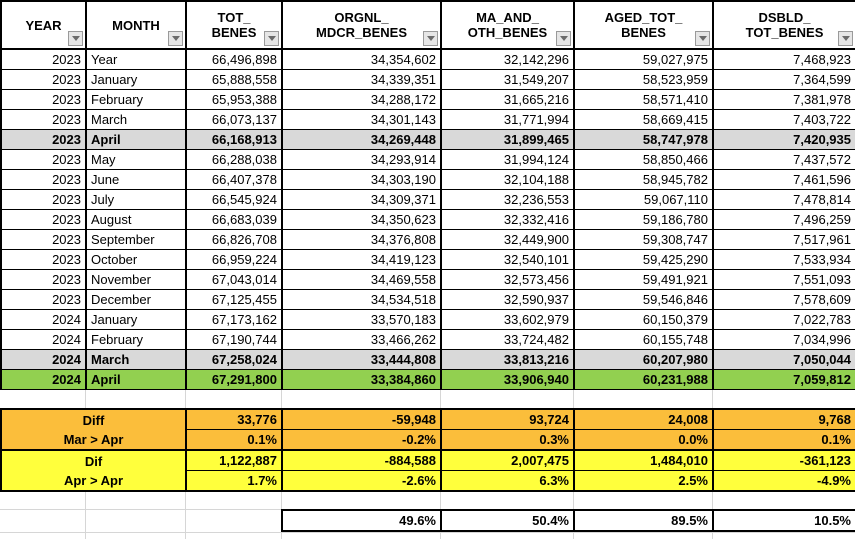 This screenshot has width=855, height=539. Describe the element at coordinates (361, 139) in the screenshot. I see `cell-orgnl_mdcr_benes: 34,269,448` at that location.